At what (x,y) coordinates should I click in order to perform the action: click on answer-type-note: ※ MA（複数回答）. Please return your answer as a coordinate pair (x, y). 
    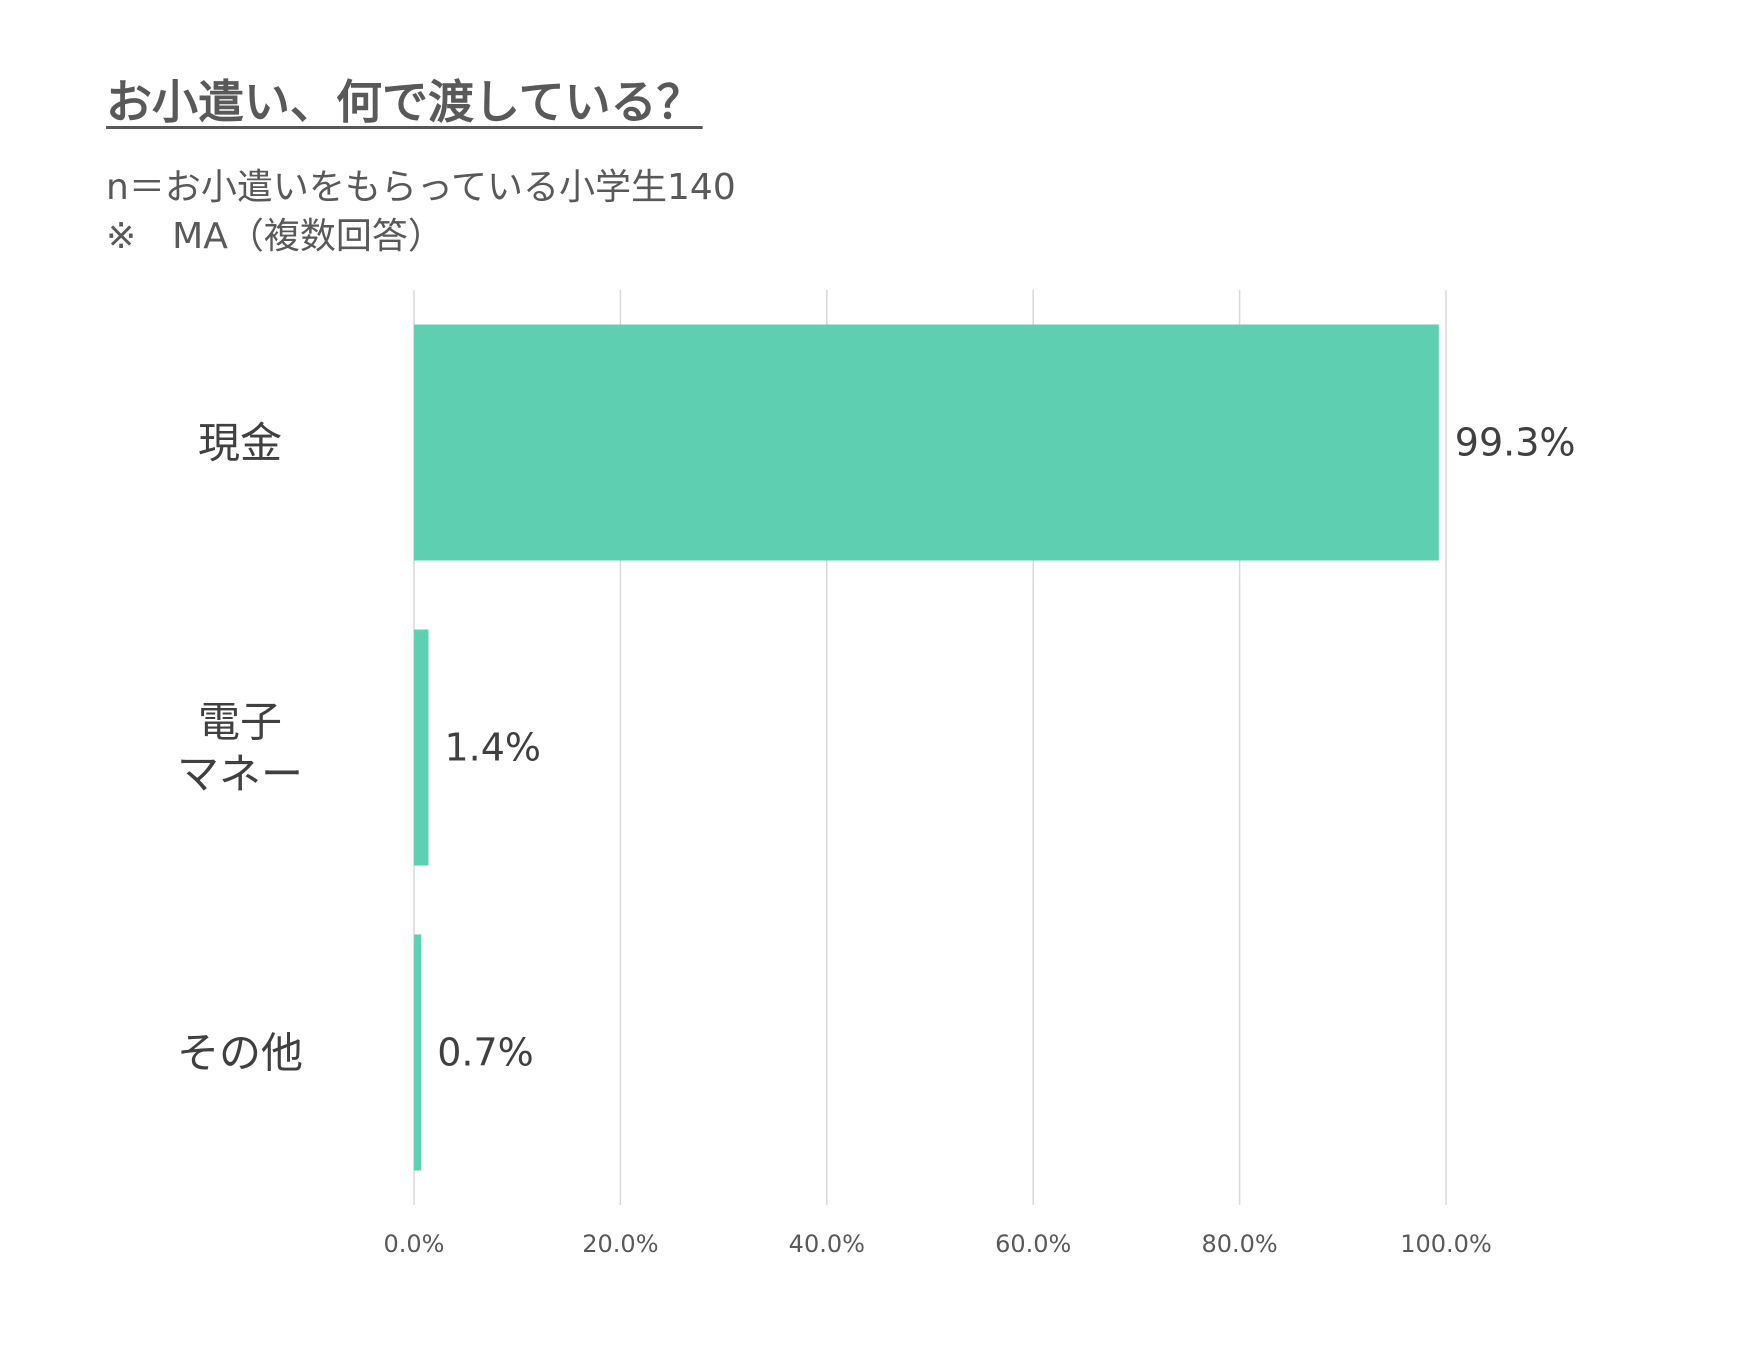
    Looking at the image, I should click on (275, 236).